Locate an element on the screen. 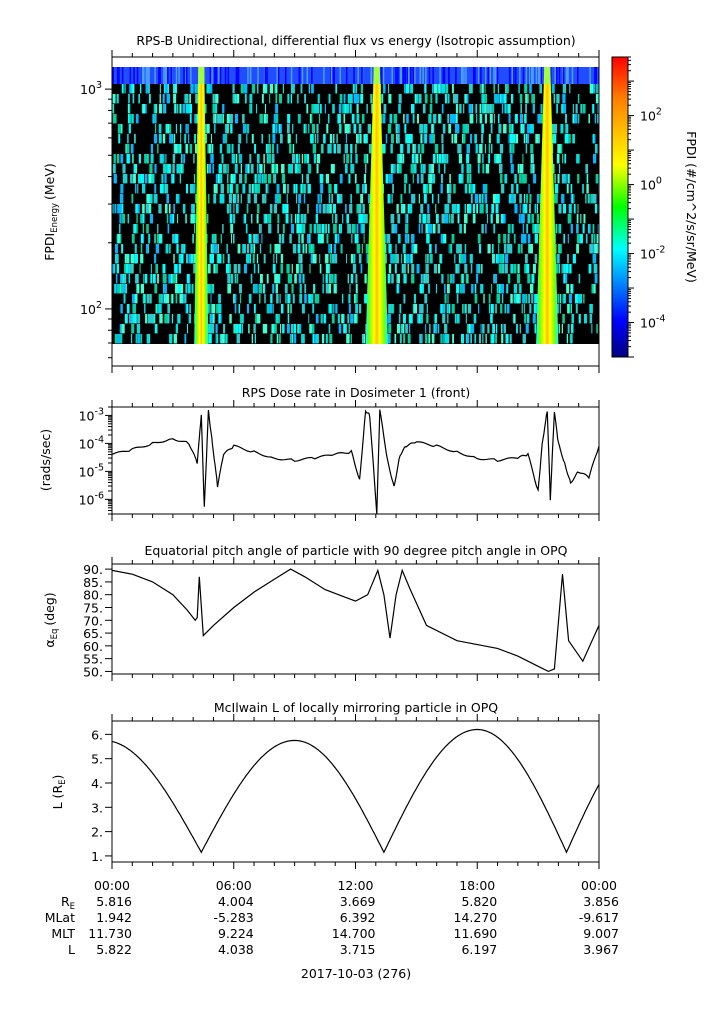 The width and height of the screenshot is (725, 1019). panel4-ylabel-unit: ) is located at coordinates (57, 777).